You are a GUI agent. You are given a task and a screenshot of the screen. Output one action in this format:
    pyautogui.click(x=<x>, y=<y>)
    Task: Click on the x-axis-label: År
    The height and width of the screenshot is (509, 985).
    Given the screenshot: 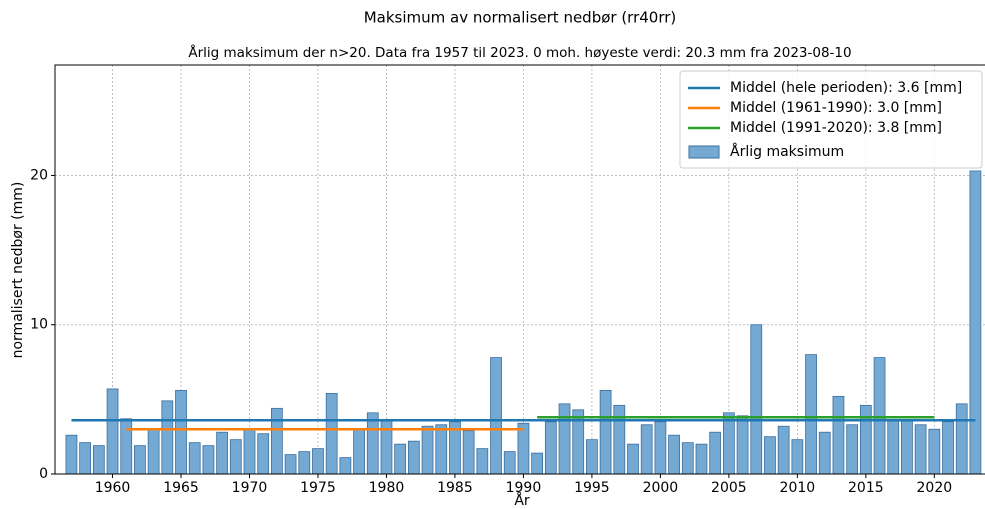 What is the action you would take?
    pyautogui.click(x=522, y=500)
    